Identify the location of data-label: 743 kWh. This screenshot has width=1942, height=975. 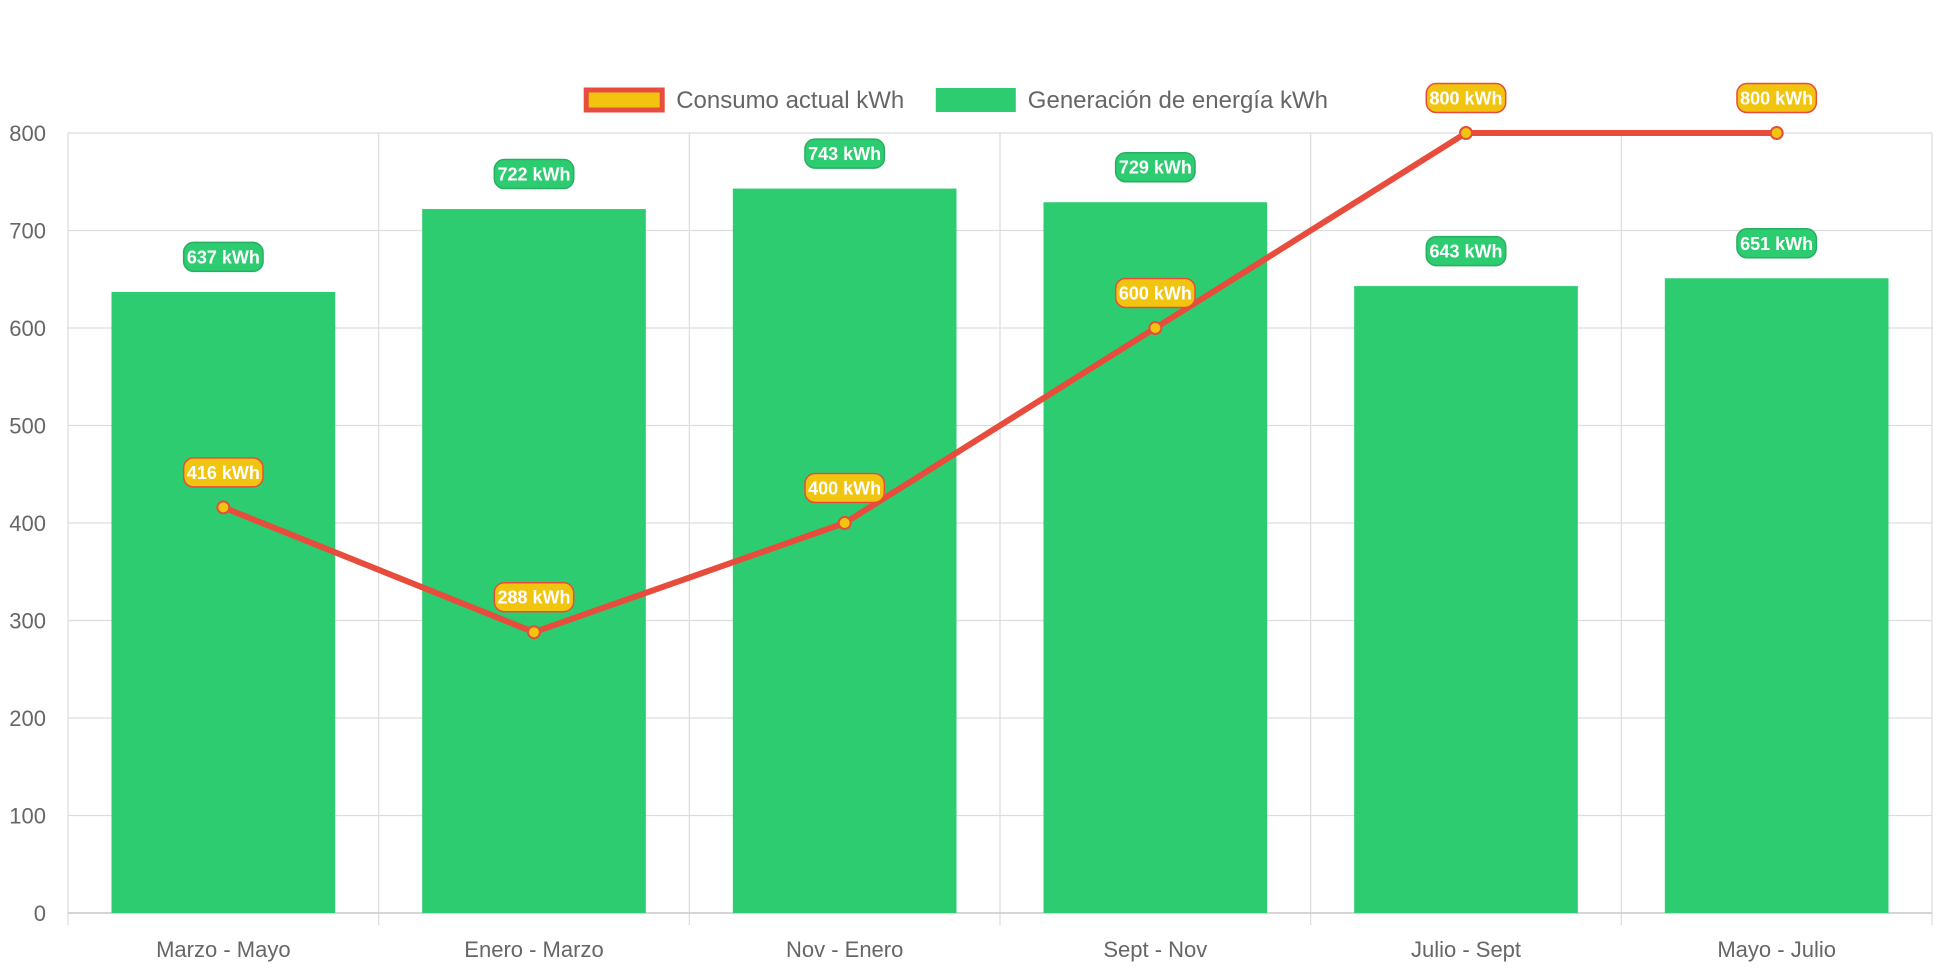
(844, 154).